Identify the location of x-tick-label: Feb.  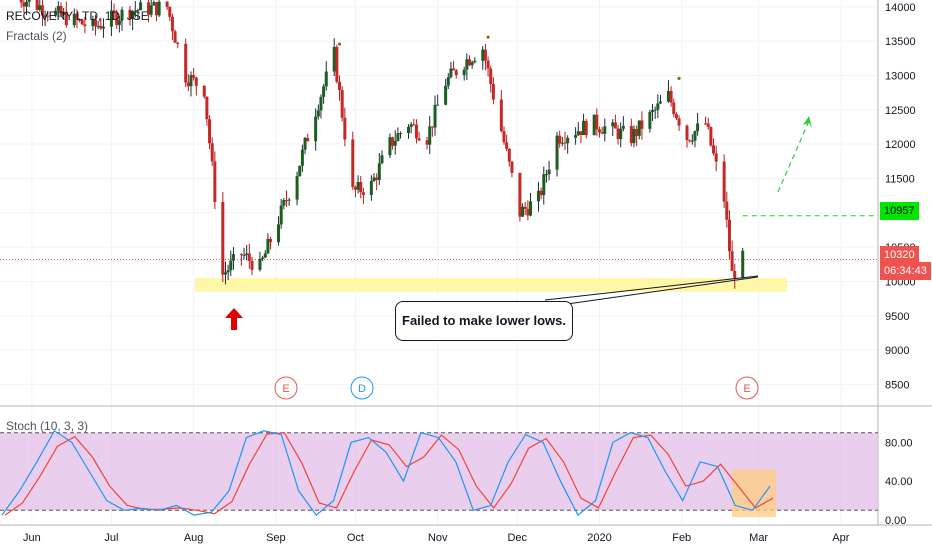
(681, 538).